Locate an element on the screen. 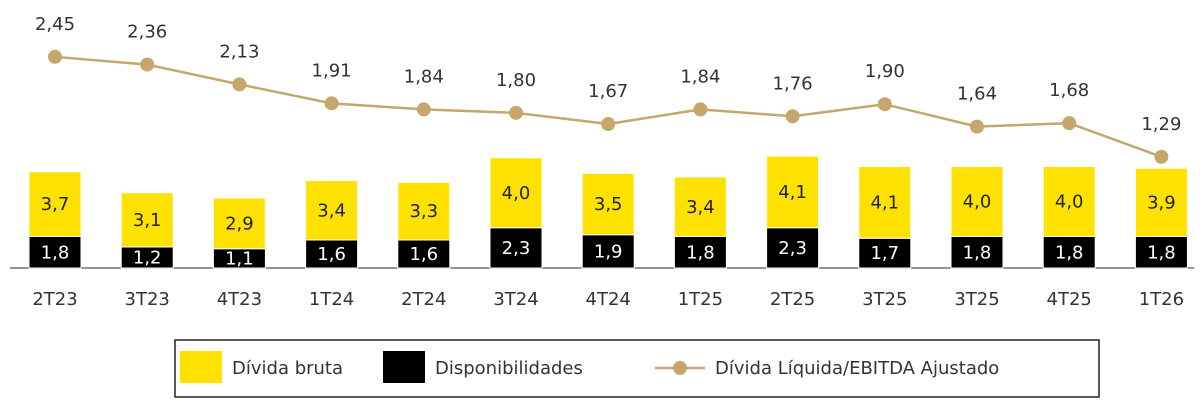 Image resolution: width=1204 pixels, height=403 pixels. data-label: 3,3 is located at coordinates (423, 211).